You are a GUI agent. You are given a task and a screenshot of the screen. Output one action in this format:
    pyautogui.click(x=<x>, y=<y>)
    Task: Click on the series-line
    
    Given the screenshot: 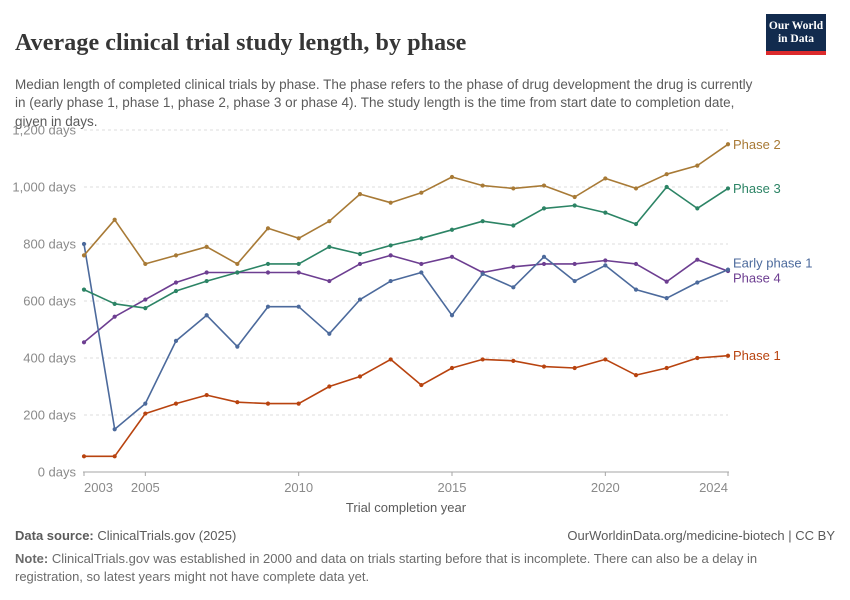 What is the action you would take?
    pyautogui.click(x=406, y=298)
    